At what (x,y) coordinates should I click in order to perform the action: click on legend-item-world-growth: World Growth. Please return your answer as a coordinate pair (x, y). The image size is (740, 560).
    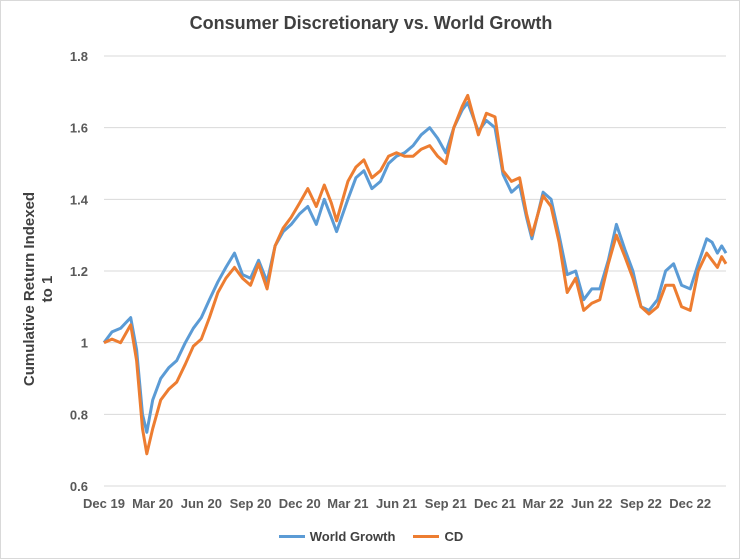
    Looking at the image, I should click on (337, 536).